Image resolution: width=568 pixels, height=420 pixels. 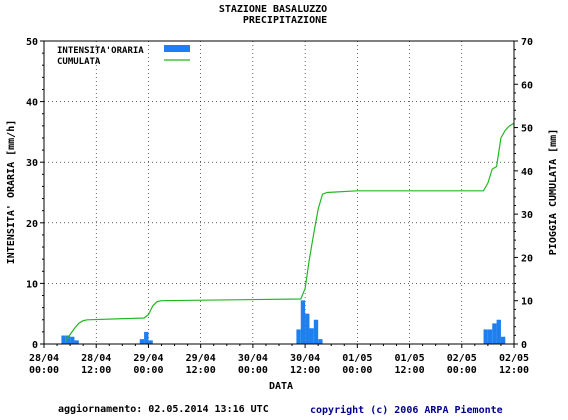 What do you see at coordinates (32, 224) in the screenshot?
I see `y-left-tick-label: 20` at bounding box center [32, 224].